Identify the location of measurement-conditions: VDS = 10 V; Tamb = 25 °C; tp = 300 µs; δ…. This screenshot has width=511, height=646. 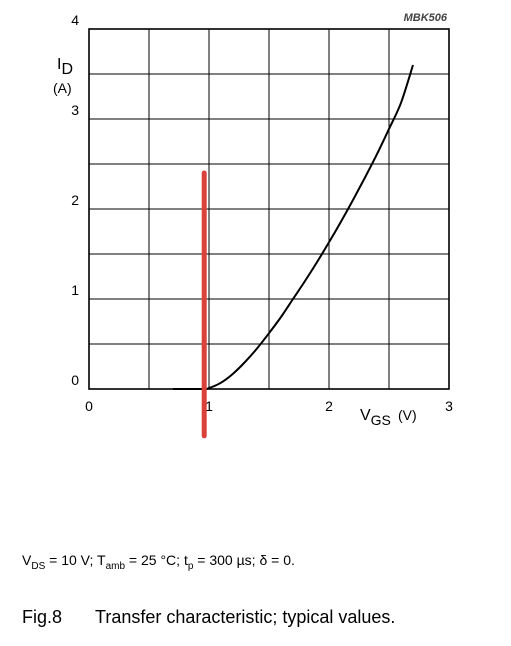
(158, 562).